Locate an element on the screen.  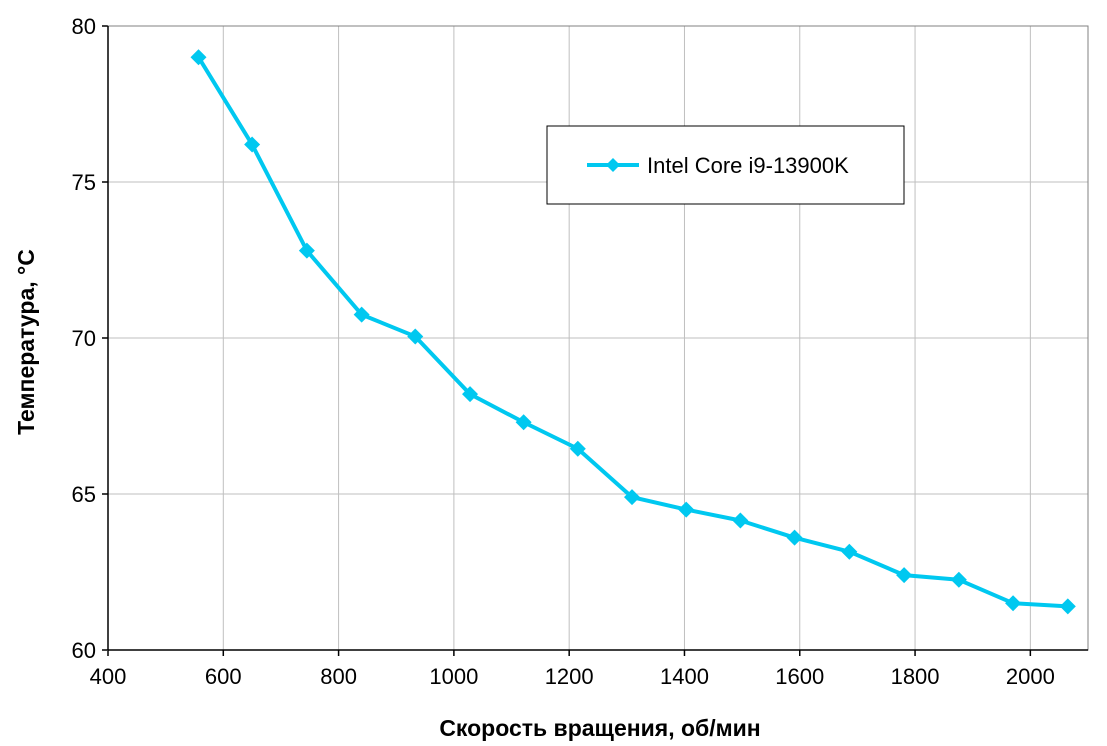
x-tick-label: 2000 is located at coordinates (1030, 676).